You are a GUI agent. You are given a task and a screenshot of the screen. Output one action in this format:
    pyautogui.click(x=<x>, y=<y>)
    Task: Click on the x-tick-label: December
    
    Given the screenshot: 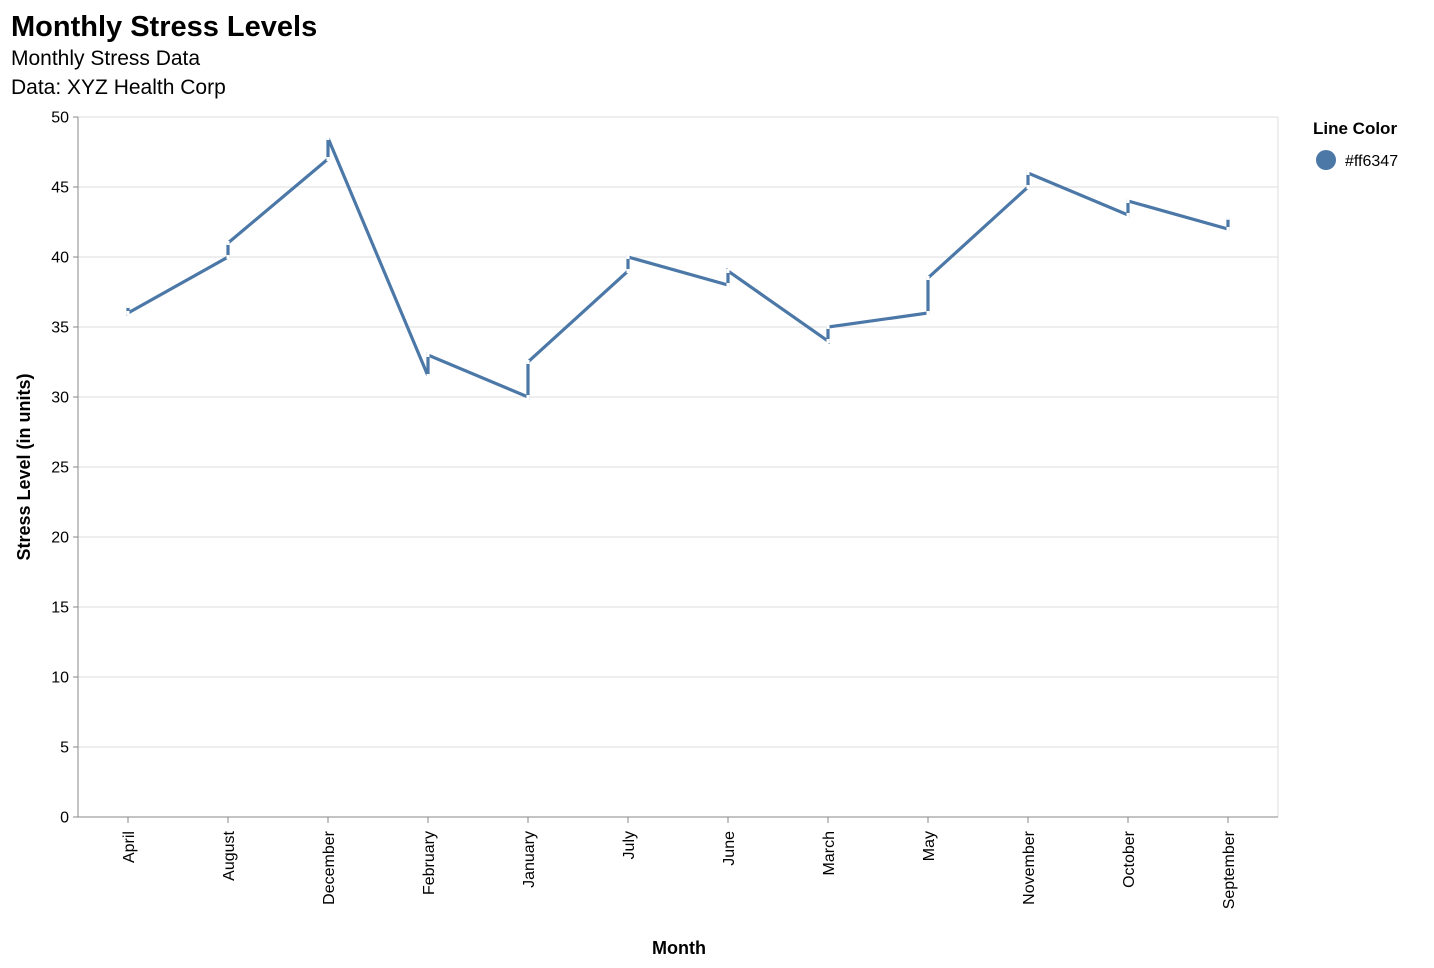 What is the action you would take?
    pyautogui.click(x=329, y=867)
    